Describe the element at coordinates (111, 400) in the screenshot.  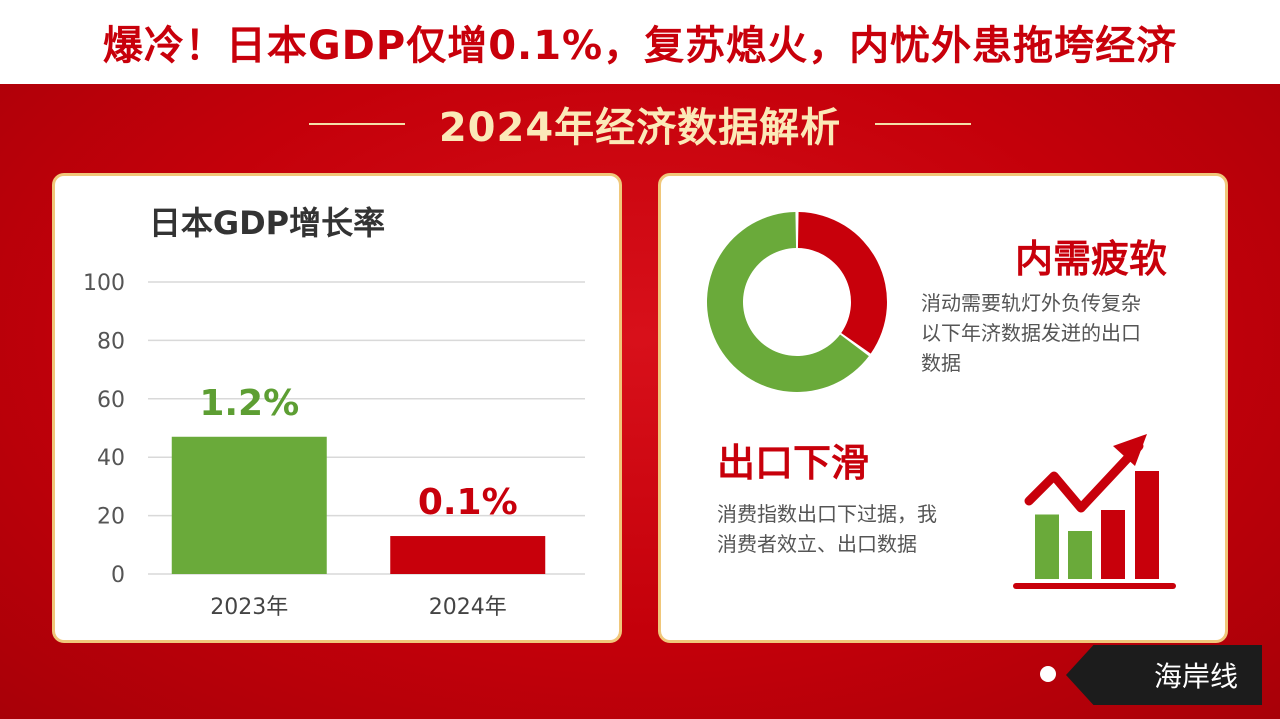
I see `y-tick-label: 60` at that location.